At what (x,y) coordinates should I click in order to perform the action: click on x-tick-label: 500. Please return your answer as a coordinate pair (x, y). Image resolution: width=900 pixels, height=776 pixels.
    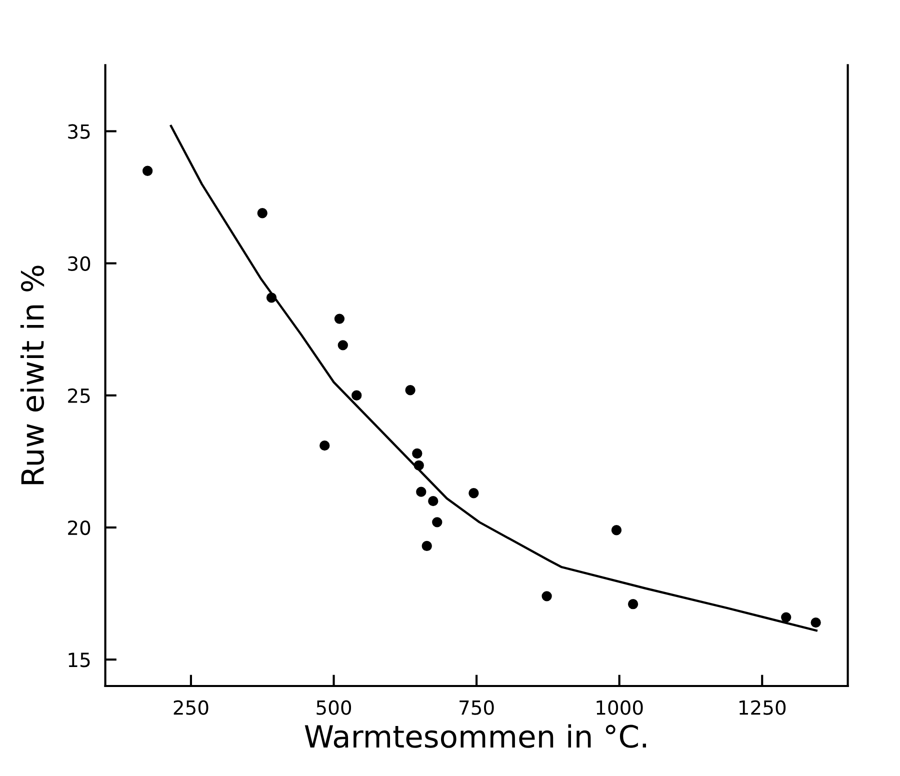
    Looking at the image, I should click on (334, 707).